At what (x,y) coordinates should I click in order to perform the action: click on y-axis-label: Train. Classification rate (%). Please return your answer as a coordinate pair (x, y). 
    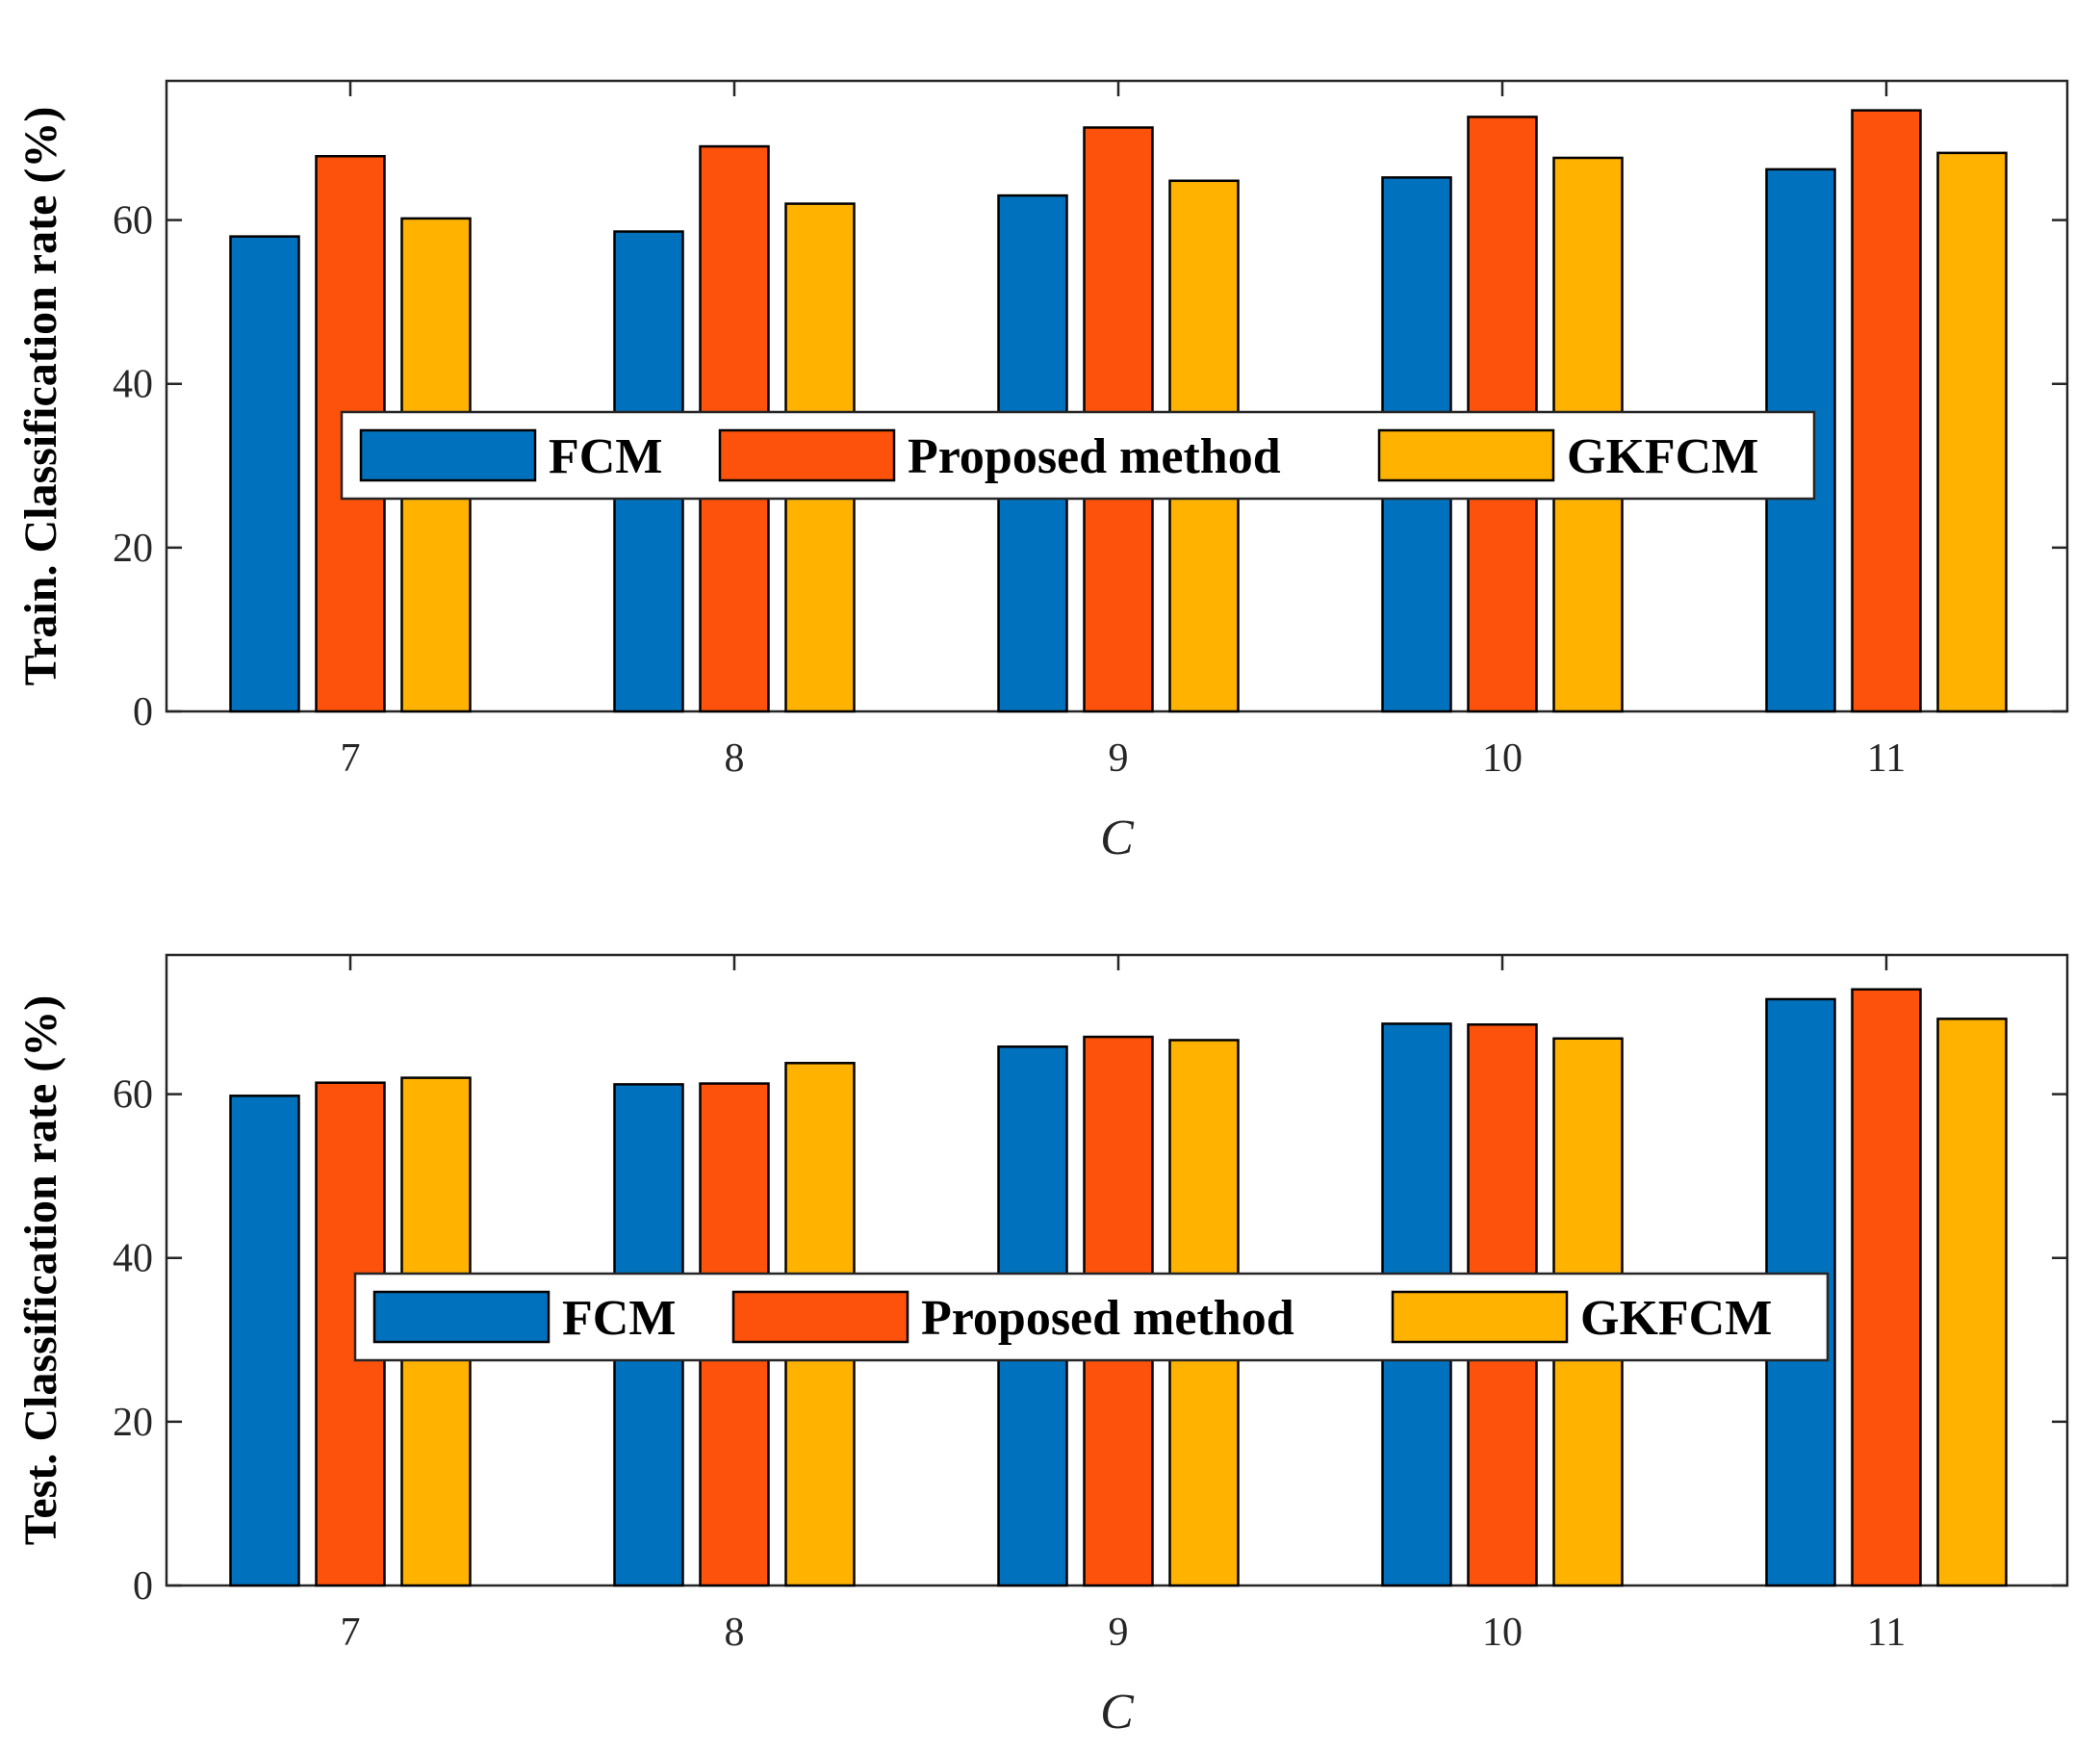
    Looking at the image, I should click on (40, 396).